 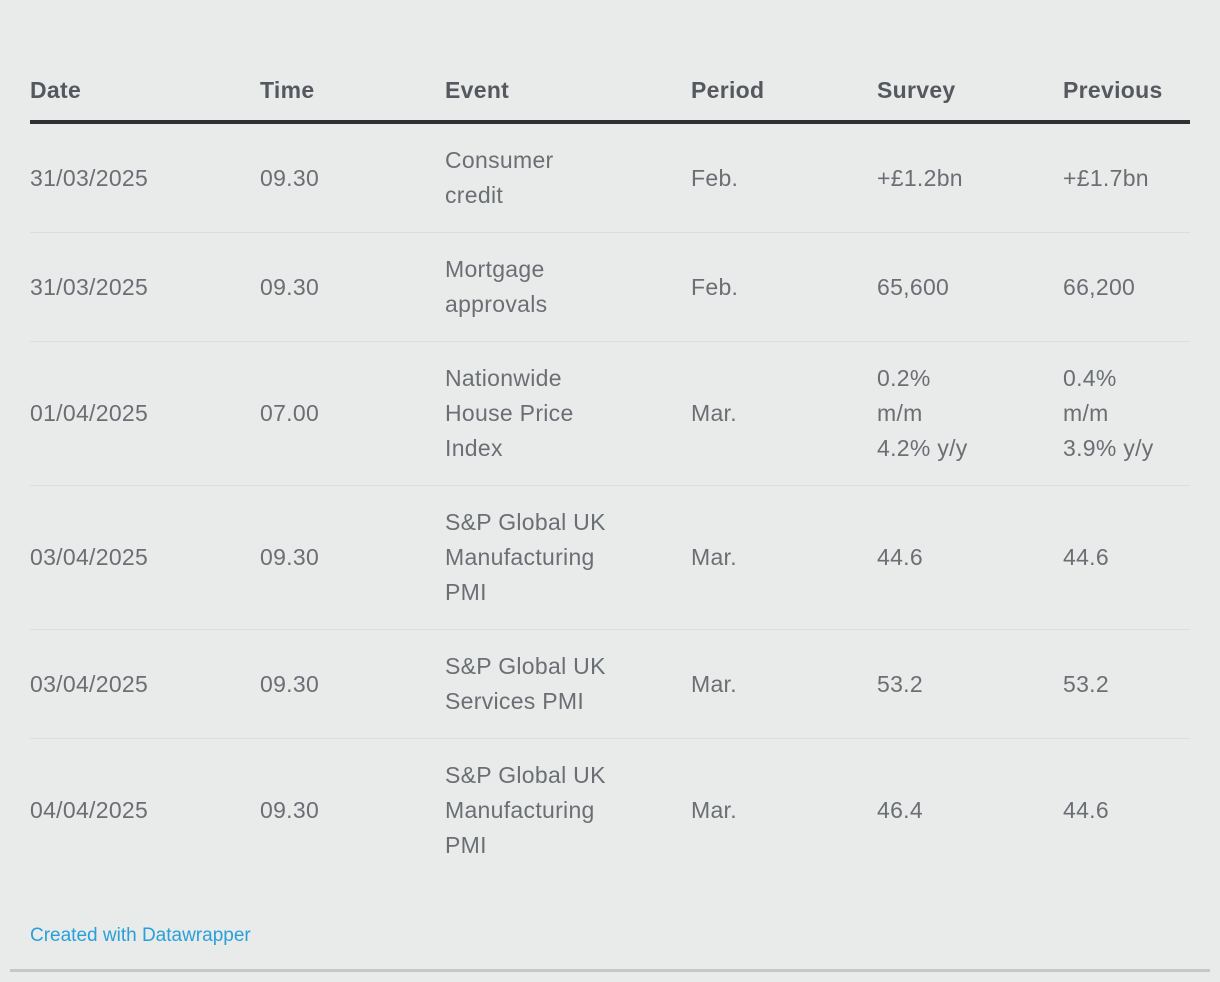 I want to click on cell-date: 04/04/2025, so click(x=89, y=810).